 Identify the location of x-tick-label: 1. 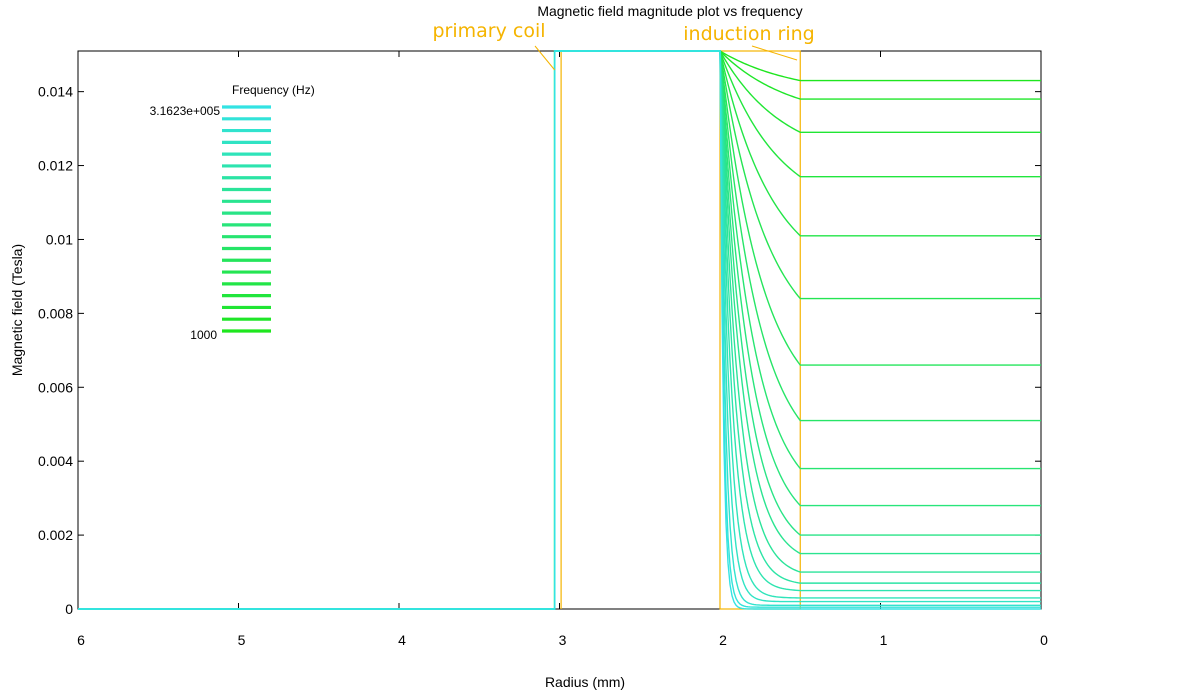
(884, 640).